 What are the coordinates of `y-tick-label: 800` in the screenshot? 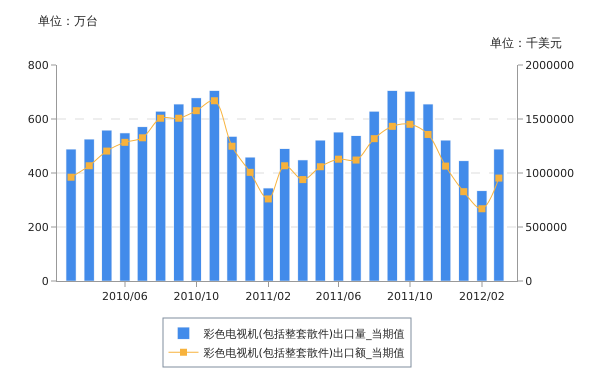 It's located at (38, 65).